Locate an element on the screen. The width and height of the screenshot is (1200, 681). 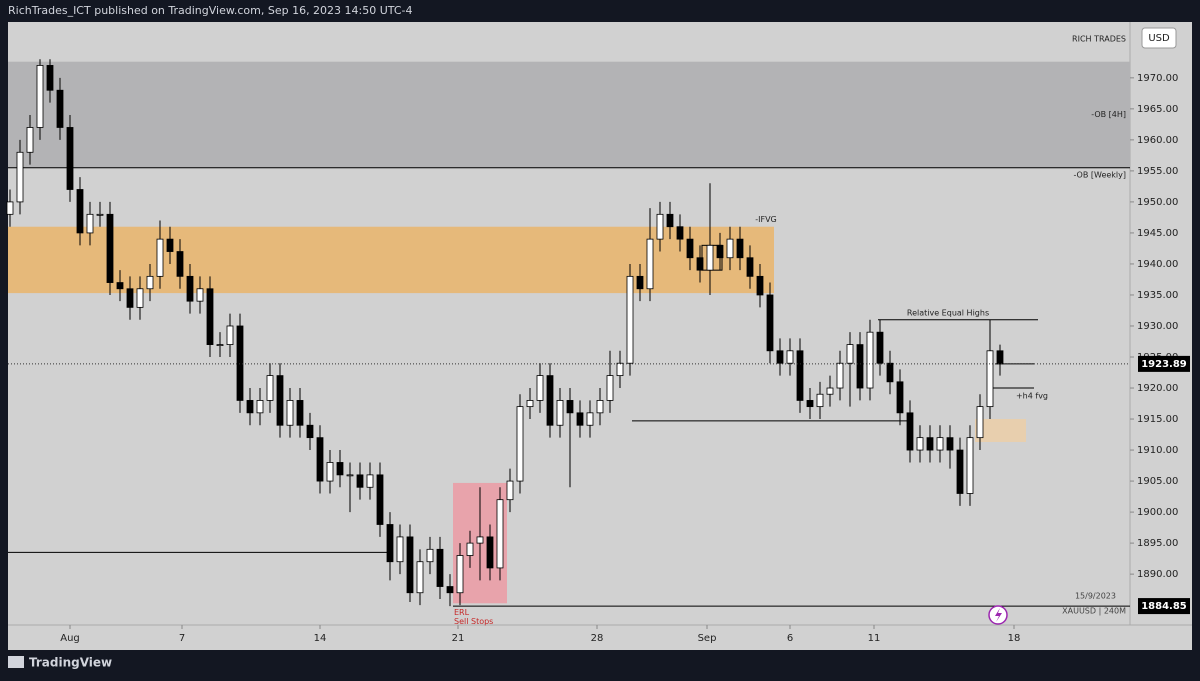
low-level-label: 1884.85 is located at coordinates (1164, 606).